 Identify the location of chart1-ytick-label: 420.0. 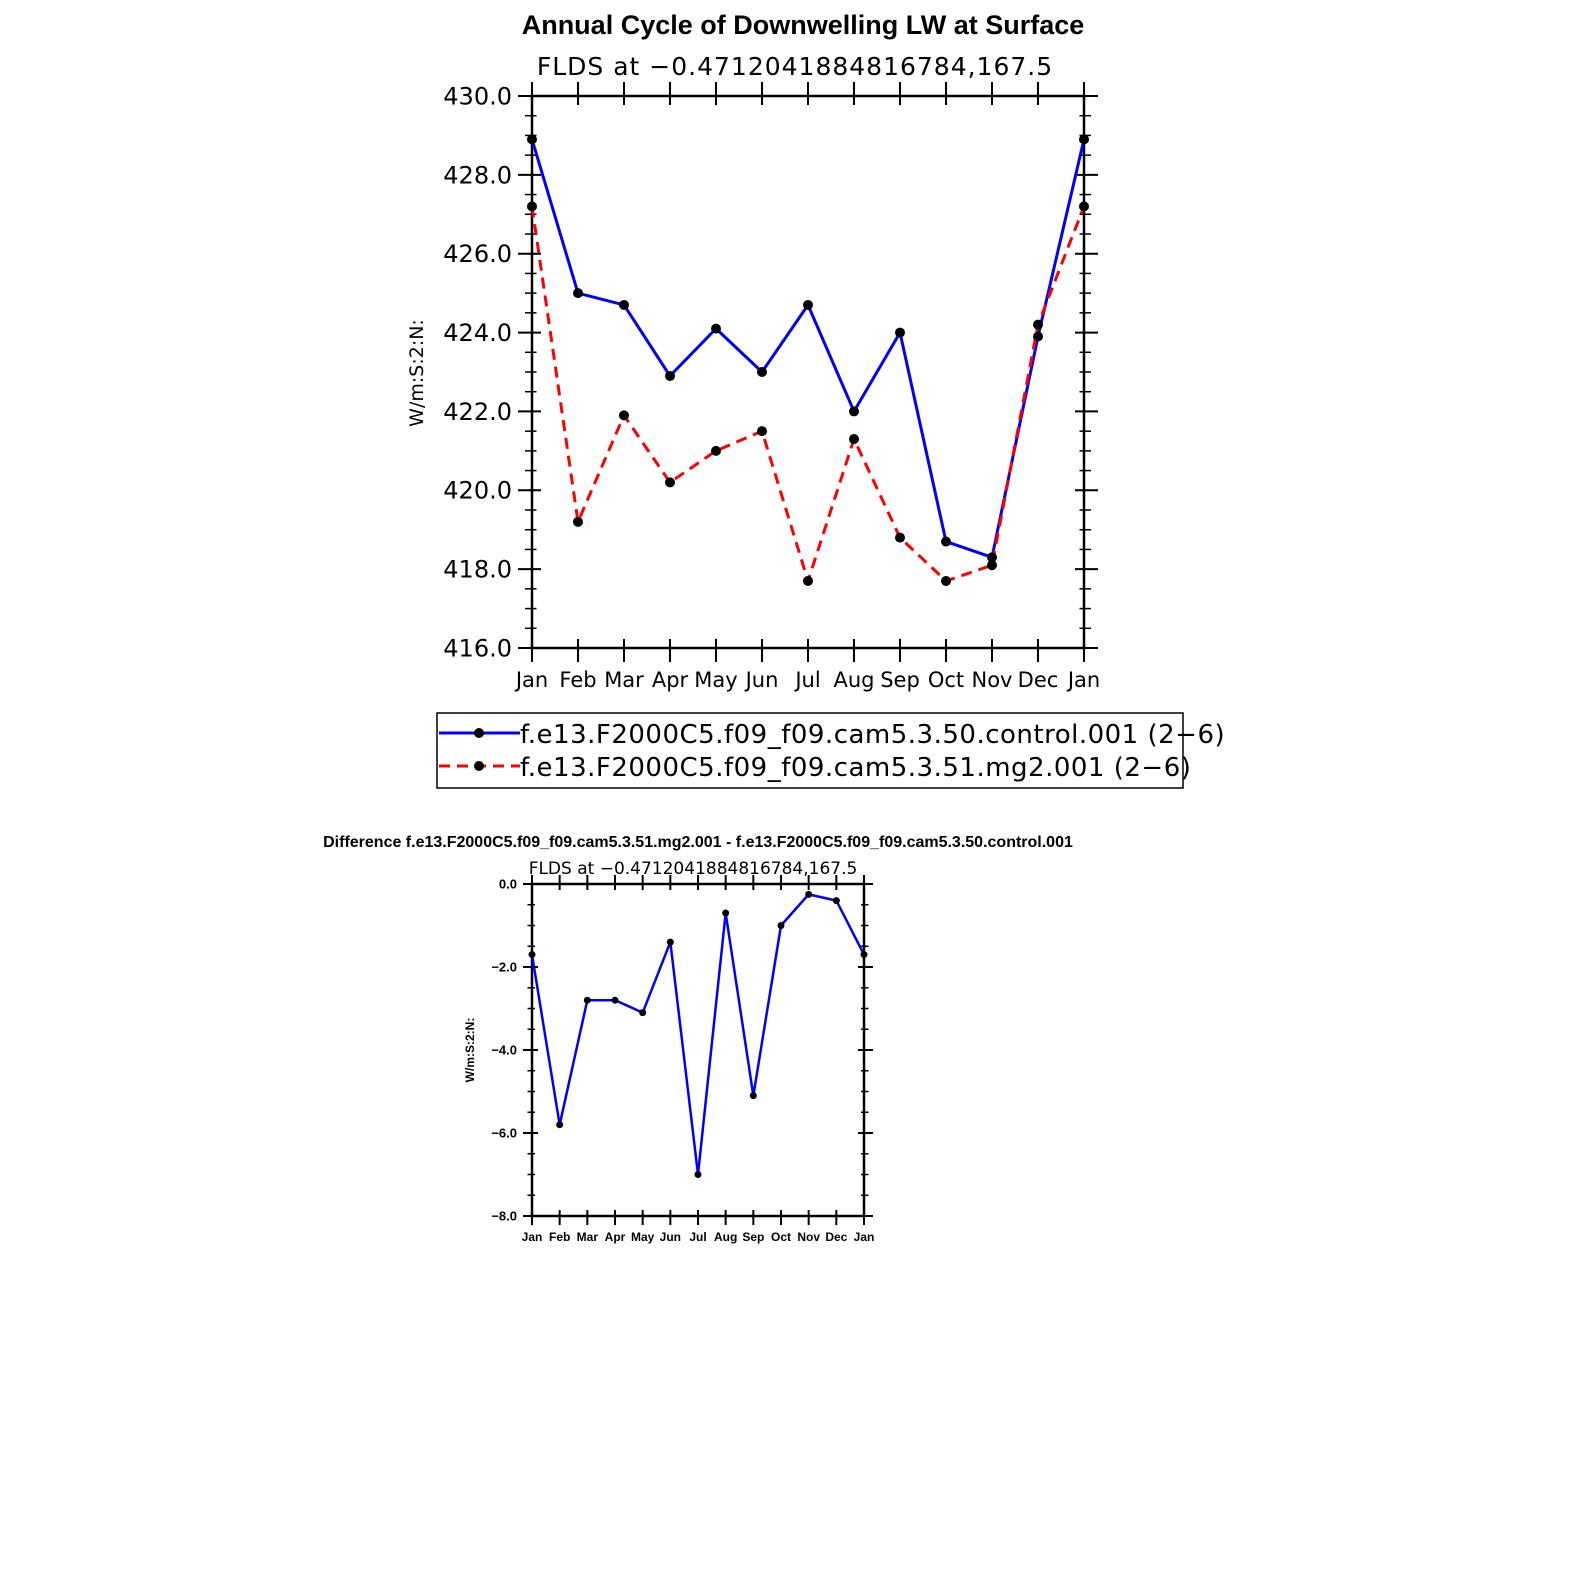
(477, 491).